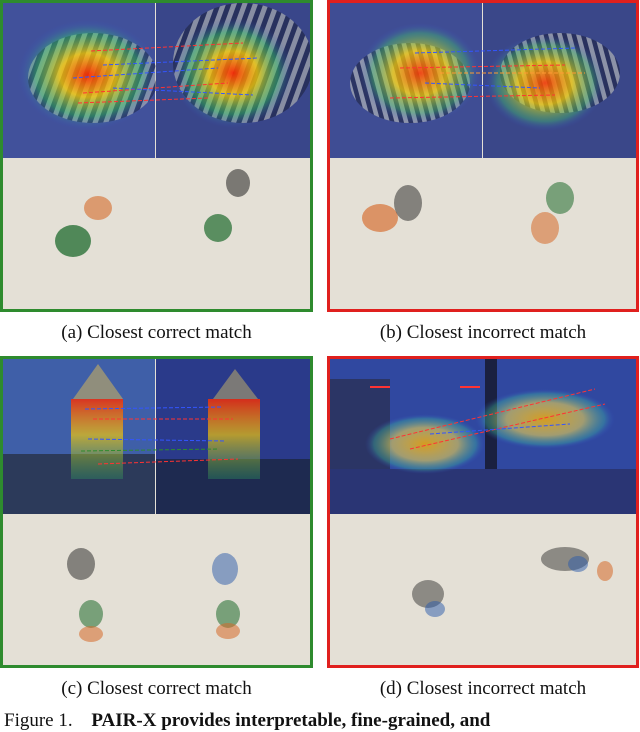 This screenshot has width=640, height=732. I want to click on building-photo, so click(483, 436).